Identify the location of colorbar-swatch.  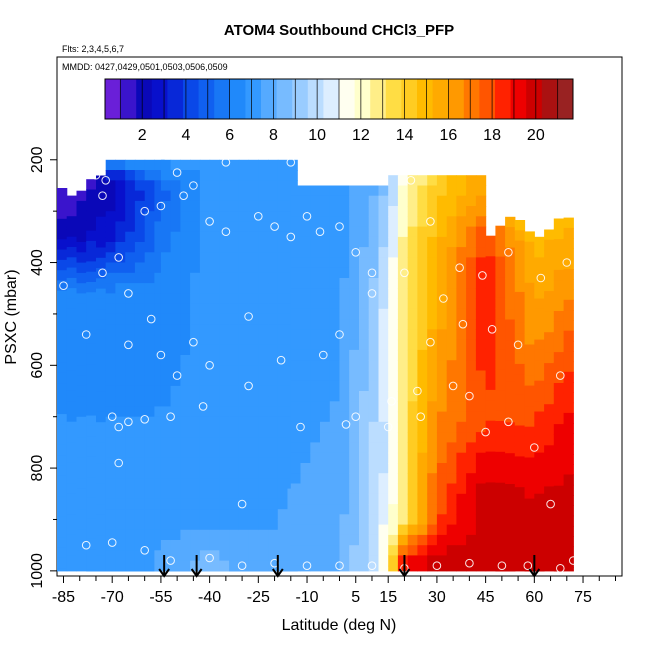
(269, 99).